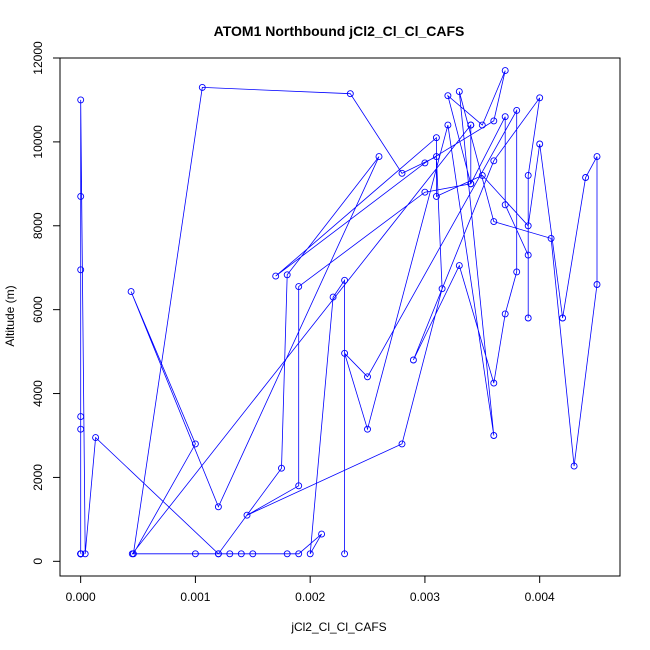 The width and height of the screenshot is (650, 650). What do you see at coordinates (195, 597) in the screenshot?
I see `x-tick-label: 0.001` at bounding box center [195, 597].